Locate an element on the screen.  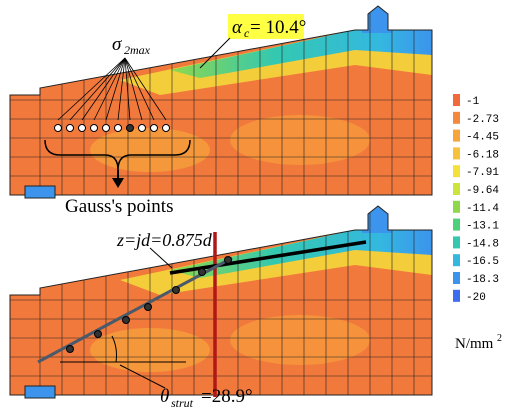
alpha-value: = 10.4° is located at coordinates (278, 27).